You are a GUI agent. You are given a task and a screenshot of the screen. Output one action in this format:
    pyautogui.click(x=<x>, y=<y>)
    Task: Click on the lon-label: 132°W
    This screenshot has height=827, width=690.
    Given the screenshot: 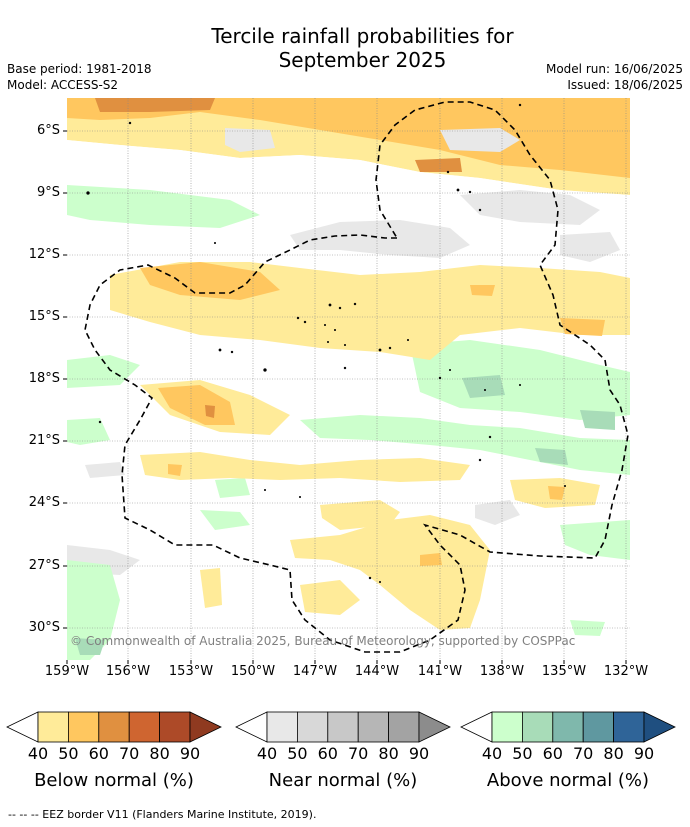 What is the action you would take?
    pyautogui.click(x=626, y=671)
    